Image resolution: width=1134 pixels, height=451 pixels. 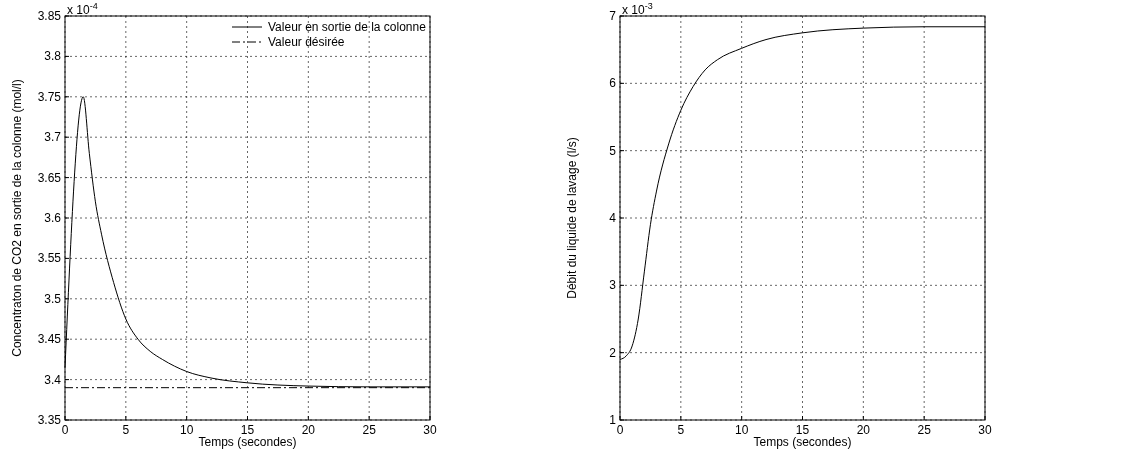 What do you see at coordinates (53, 137) in the screenshot?
I see `y-tick-label: 3.7` at bounding box center [53, 137].